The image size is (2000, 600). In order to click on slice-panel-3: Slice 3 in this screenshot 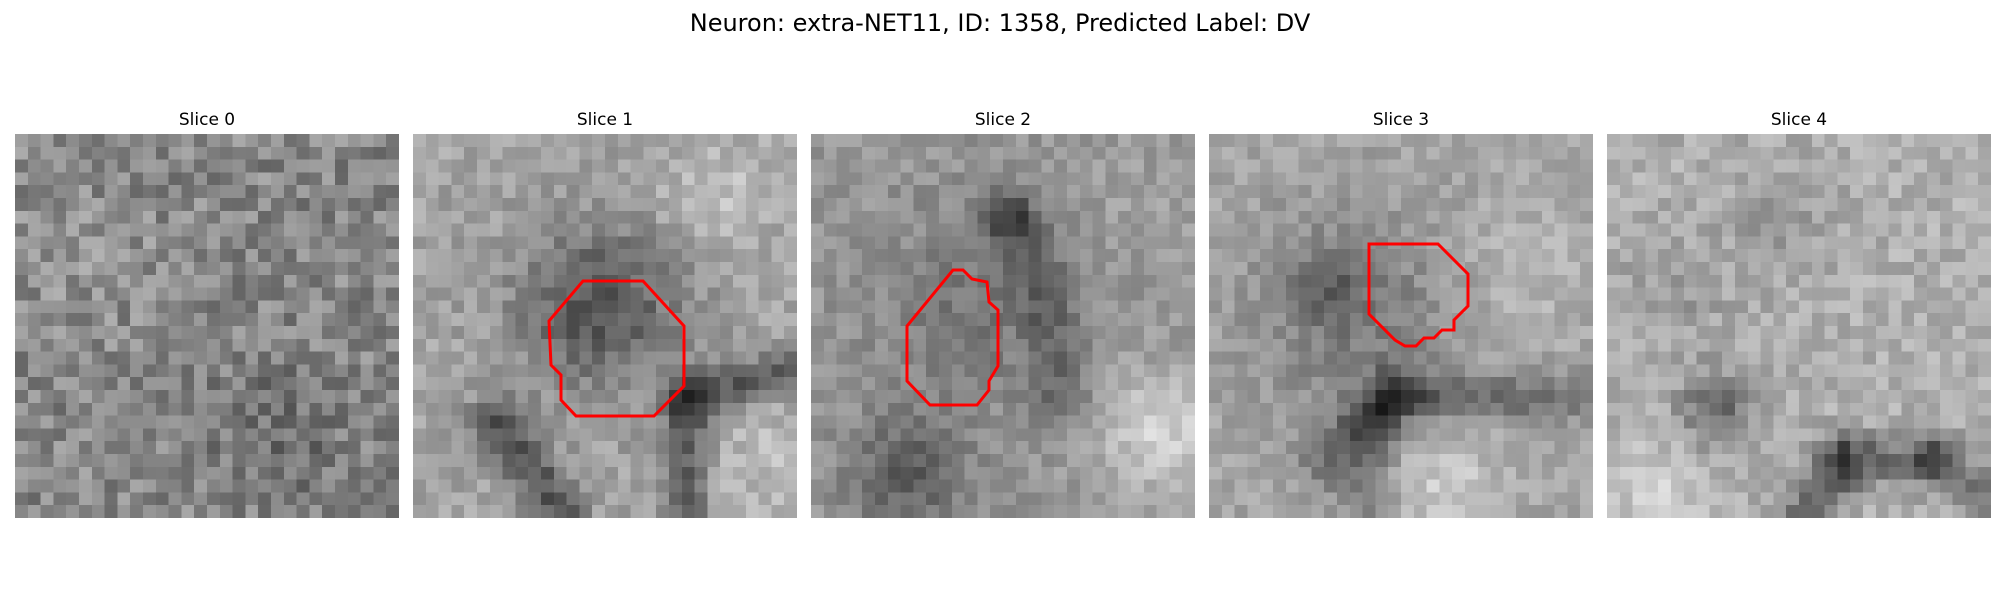, I will do `click(1401, 313)`.